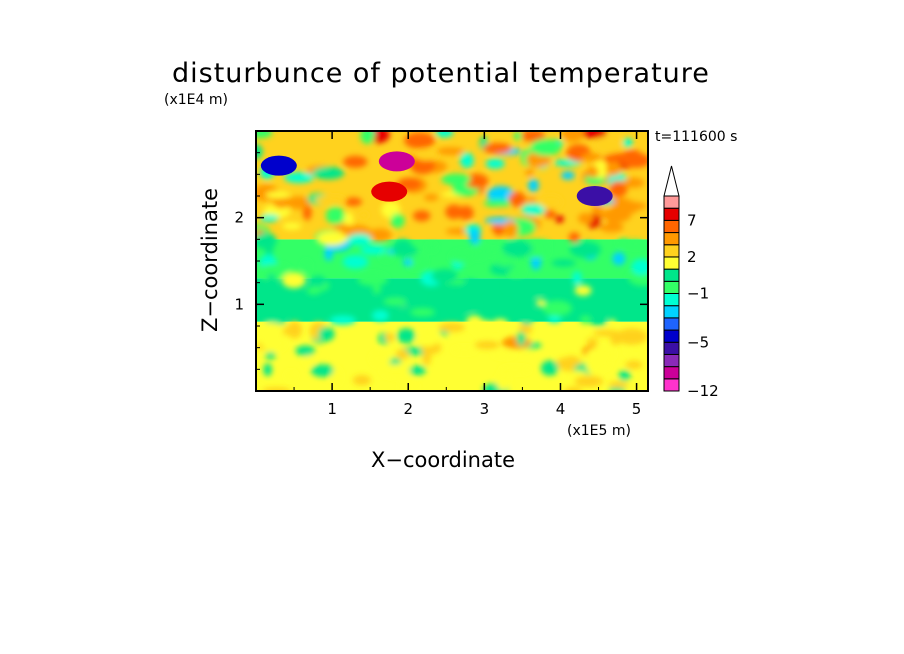 The width and height of the screenshot is (904, 654). Describe the element at coordinates (671, 181) in the screenshot. I see `colorbar-extend-arrow` at that location.